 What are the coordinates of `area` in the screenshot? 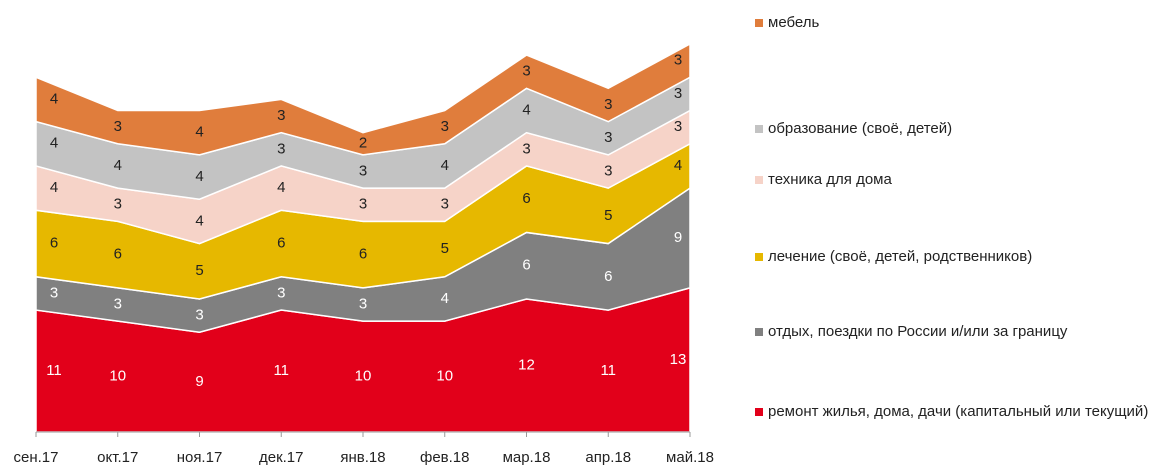 It's located at (363, 99).